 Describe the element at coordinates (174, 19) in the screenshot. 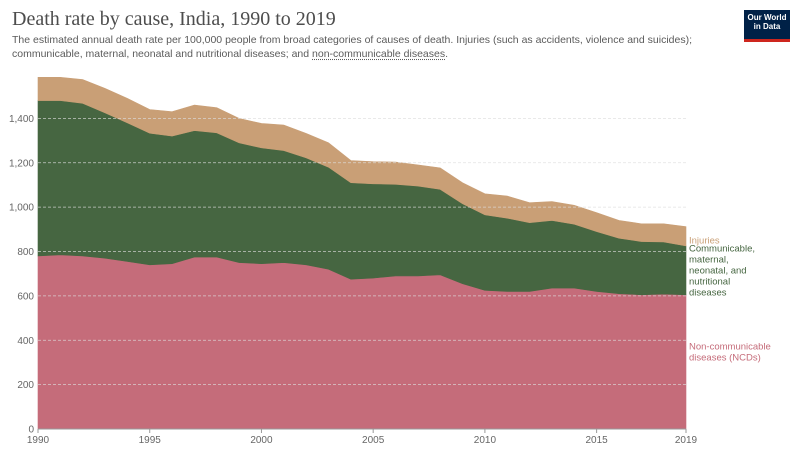

I see `chart-title: Death rate by cause, India, 1990 to 2019` at that location.